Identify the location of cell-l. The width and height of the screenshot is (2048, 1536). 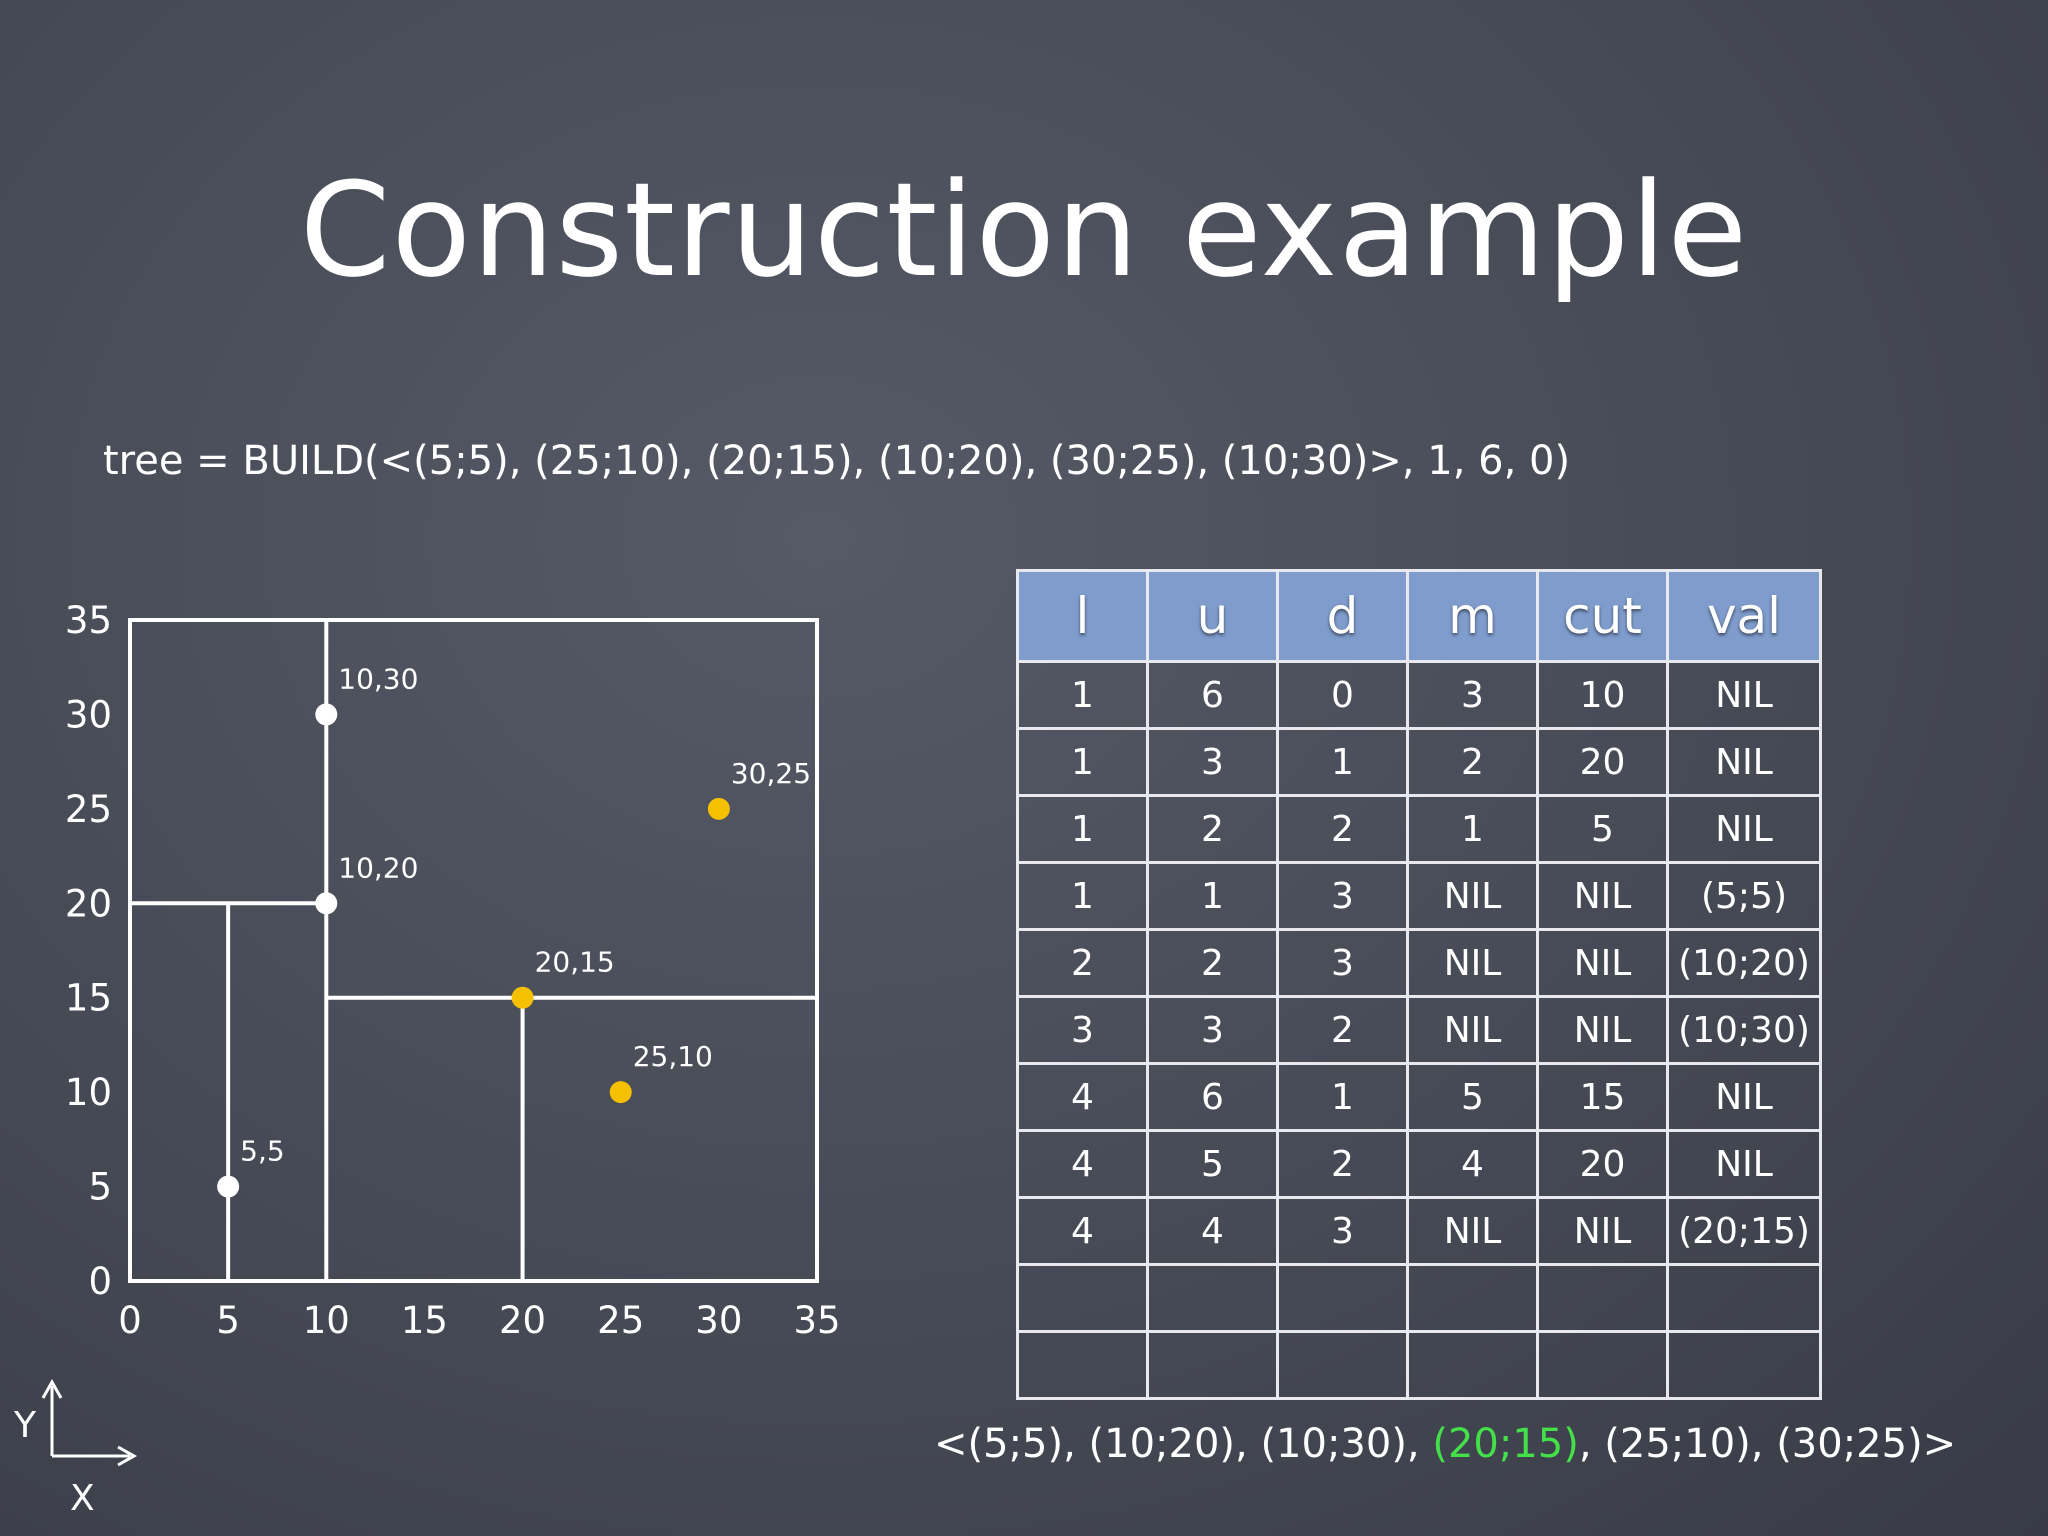
(1082, 1298).